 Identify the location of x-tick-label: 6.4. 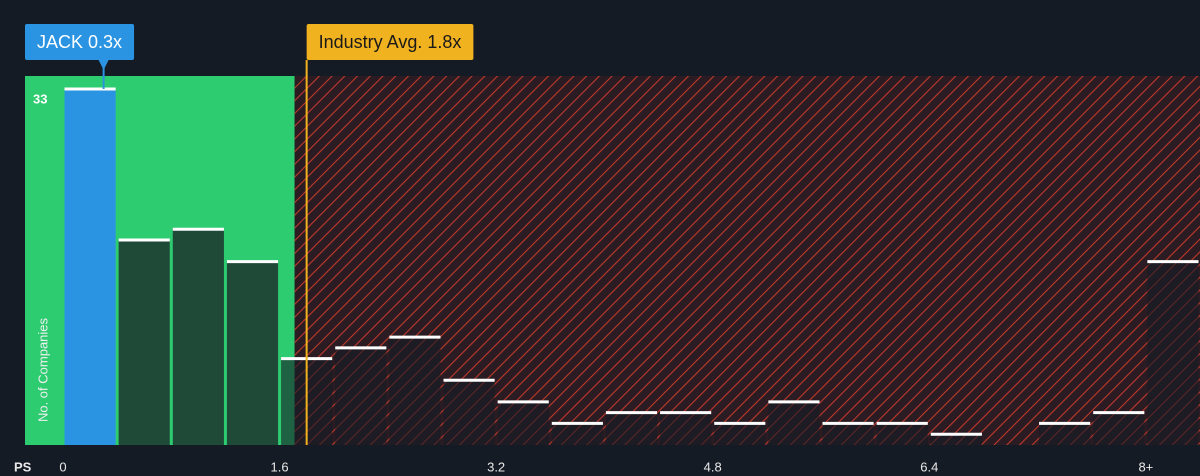
(929, 466).